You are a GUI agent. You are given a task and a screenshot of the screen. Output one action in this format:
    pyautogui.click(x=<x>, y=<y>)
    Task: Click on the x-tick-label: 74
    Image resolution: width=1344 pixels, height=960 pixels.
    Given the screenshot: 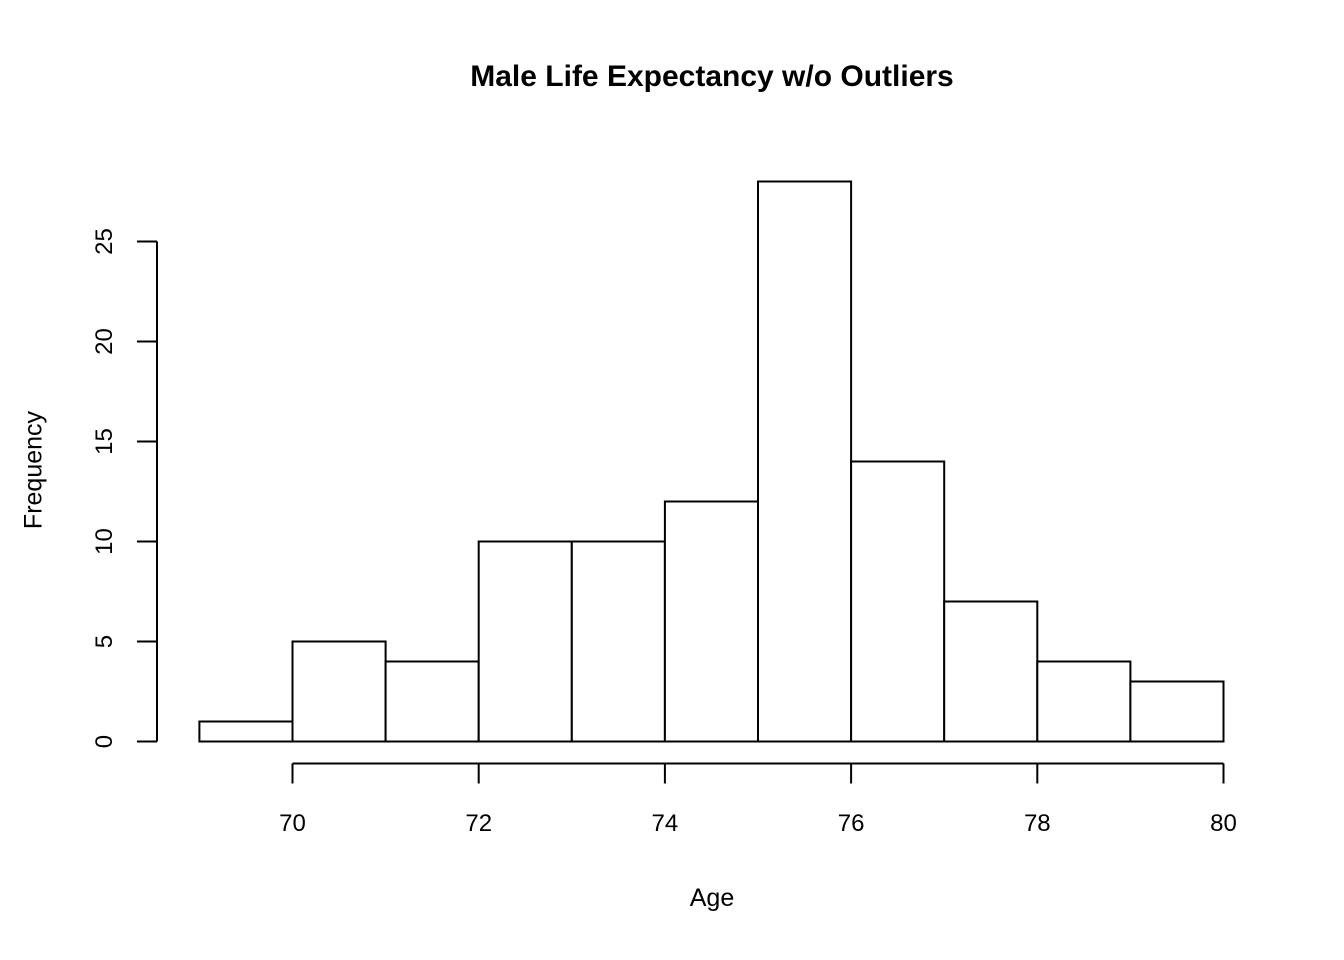 What is the action you would take?
    pyautogui.click(x=665, y=823)
    